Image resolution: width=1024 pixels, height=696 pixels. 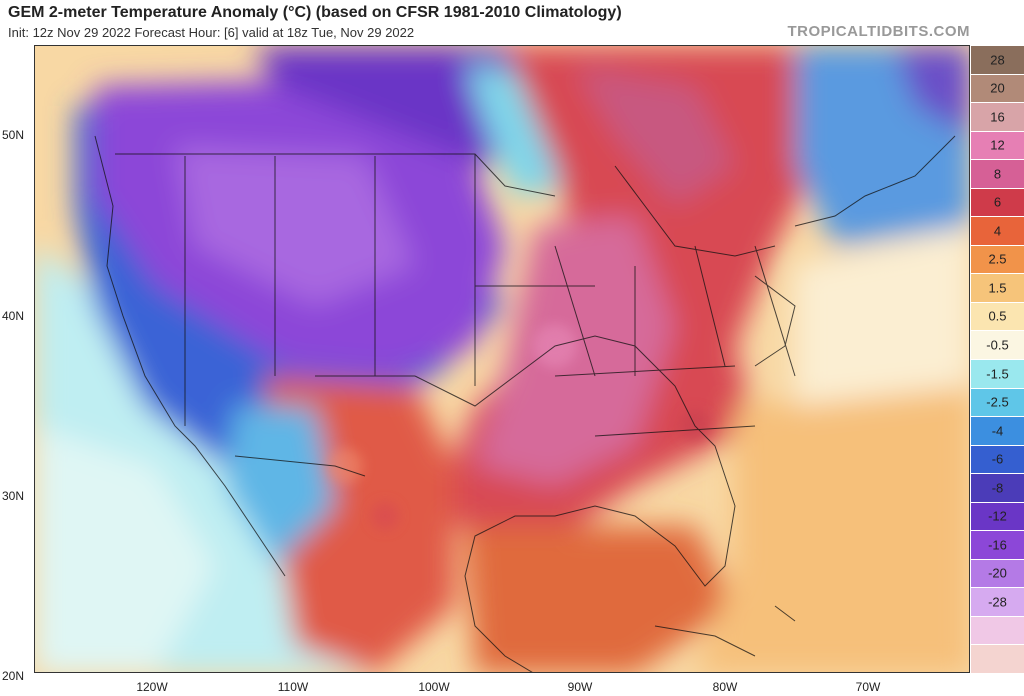 I want to click on lat-label-50n: 50N, so click(x=13, y=135).